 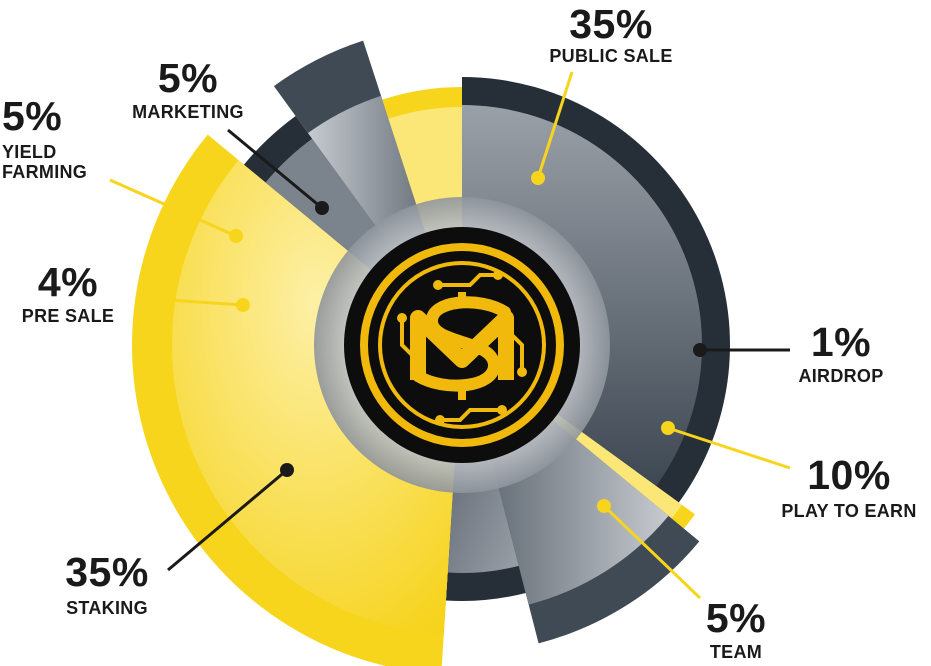 What do you see at coordinates (652, 552) in the screenshot?
I see `leader-line-team` at bounding box center [652, 552].